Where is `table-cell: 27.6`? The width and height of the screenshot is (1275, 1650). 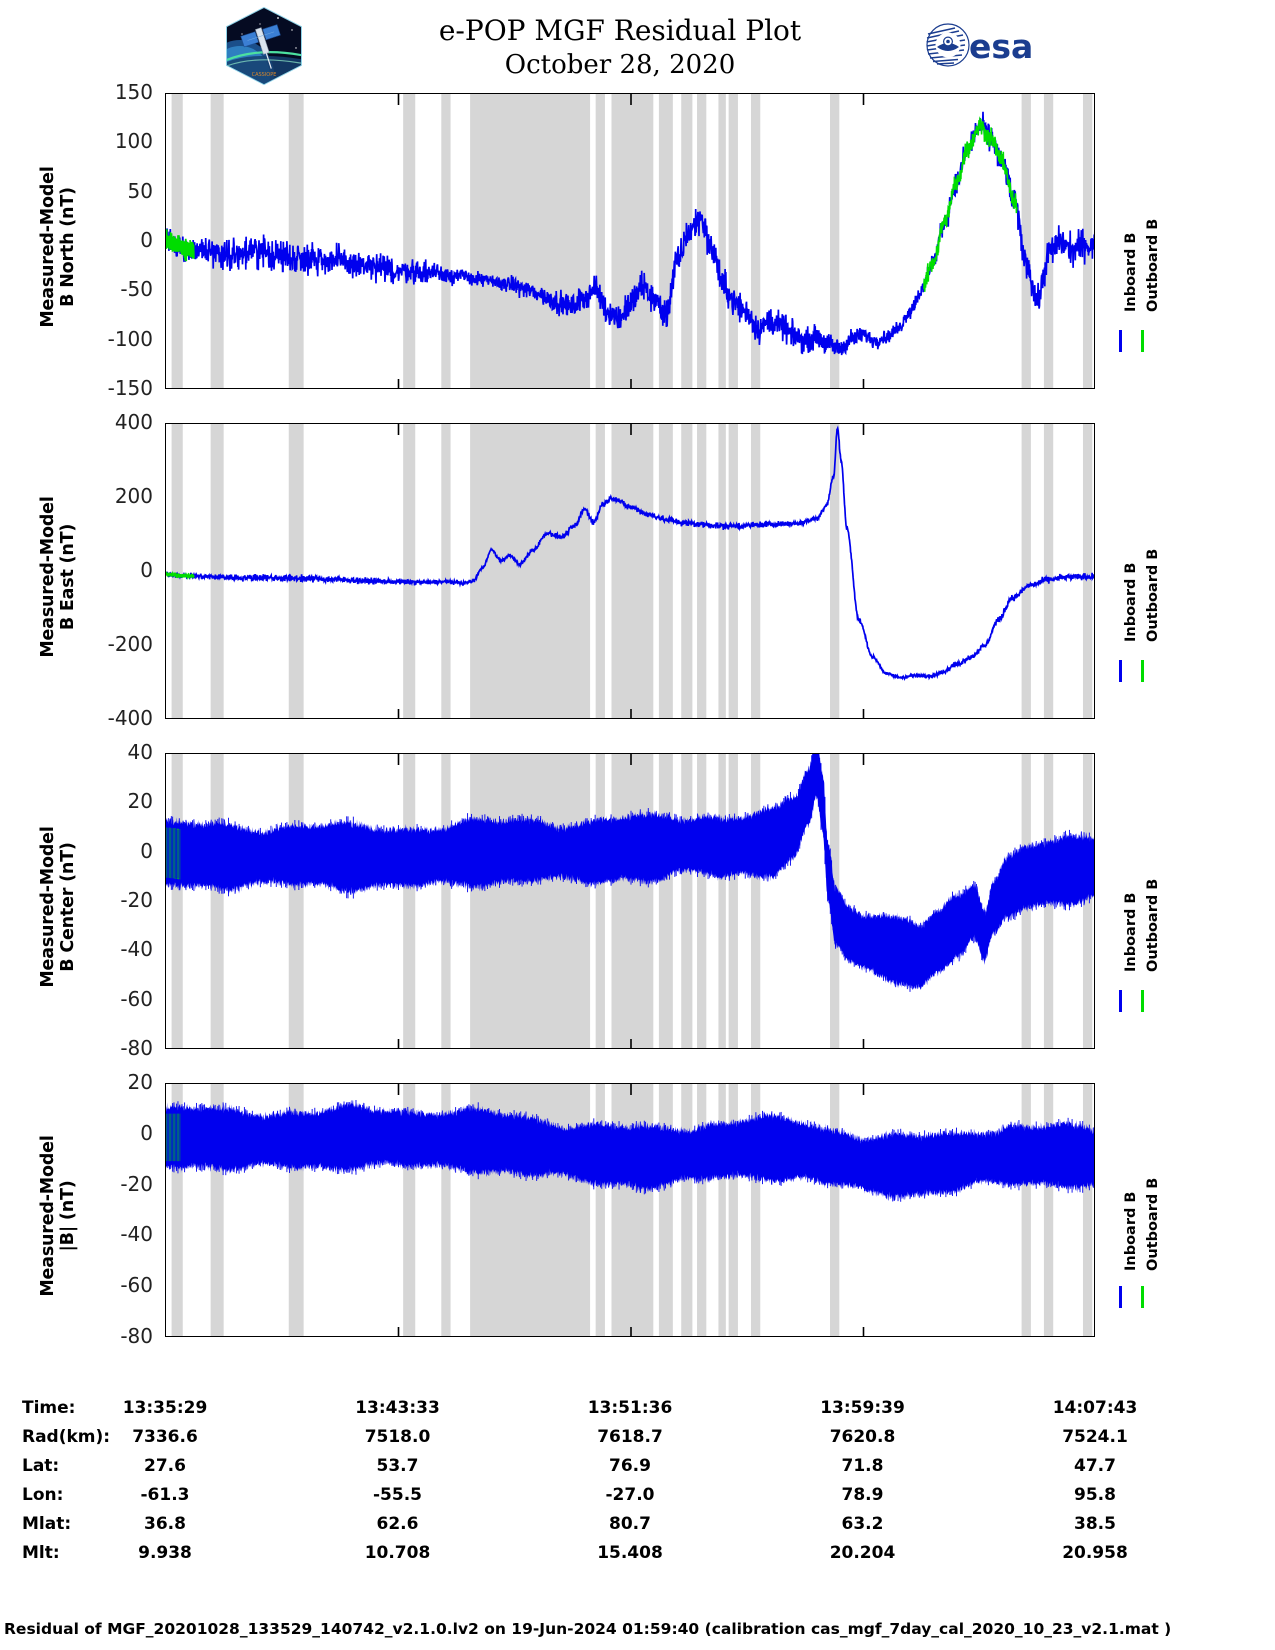 table-cell: 27.6 is located at coordinates (165, 1466).